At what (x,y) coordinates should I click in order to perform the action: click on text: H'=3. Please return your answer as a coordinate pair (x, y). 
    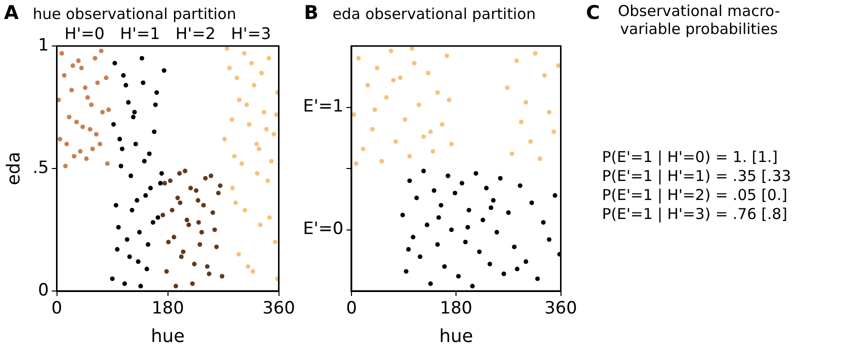
    Looking at the image, I should click on (251, 33).